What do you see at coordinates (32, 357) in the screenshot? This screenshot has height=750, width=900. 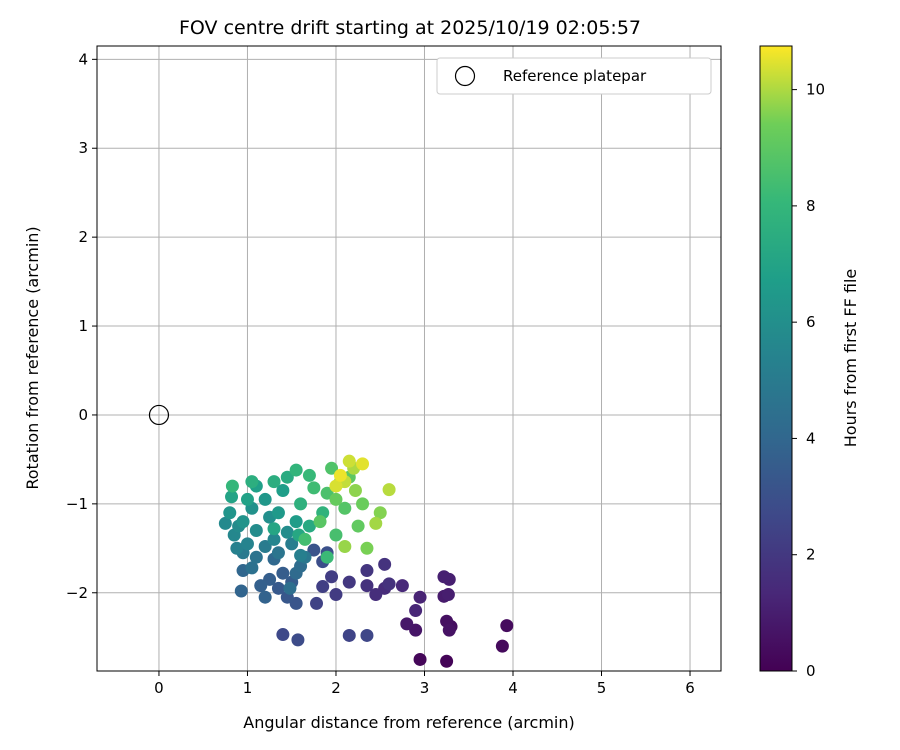 I see `y-axis-label: Rotation from reference (arcmin)` at bounding box center [32, 357].